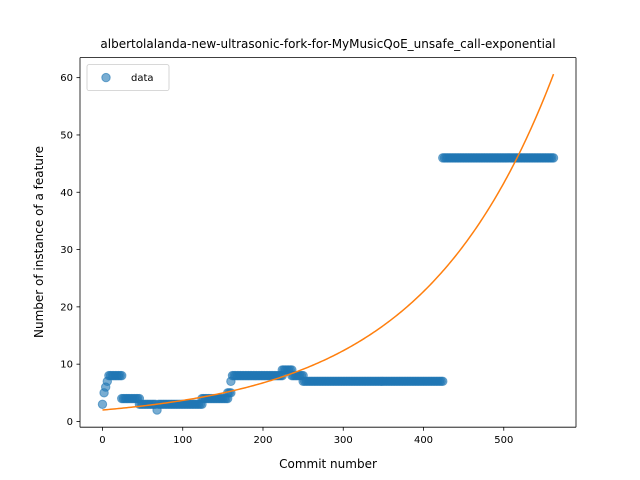 Image resolution: width=640 pixels, height=480 pixels. Describe the element at coordinates (66, 365) in the screenshot. I see `y-tick-label: 10` at that location.